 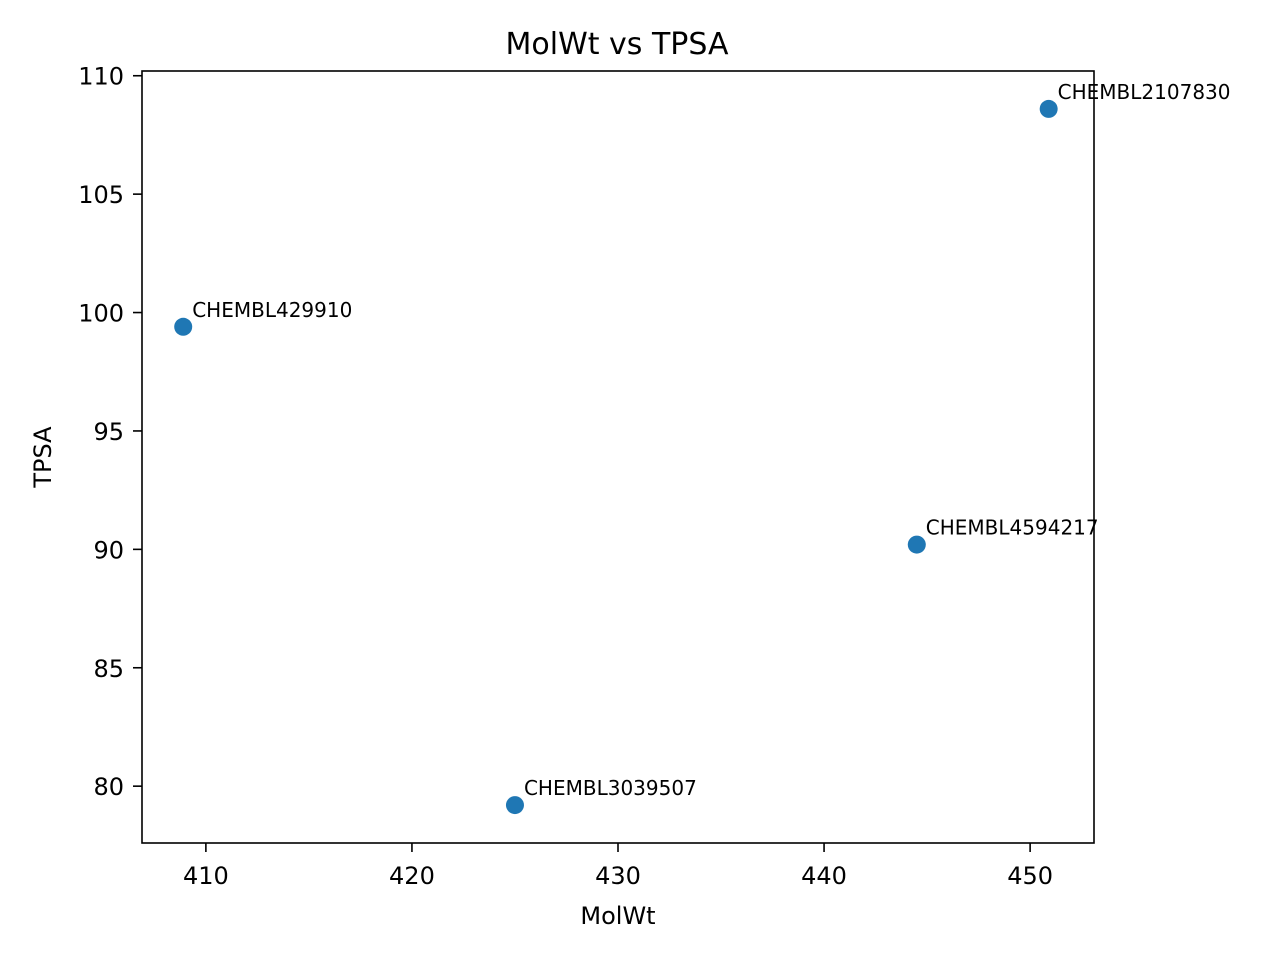 What do you see at coordinates (617, 44) in the screenshot?
I see `chart-title: MolWt vs TPSA` at bounding box center [617, 44].